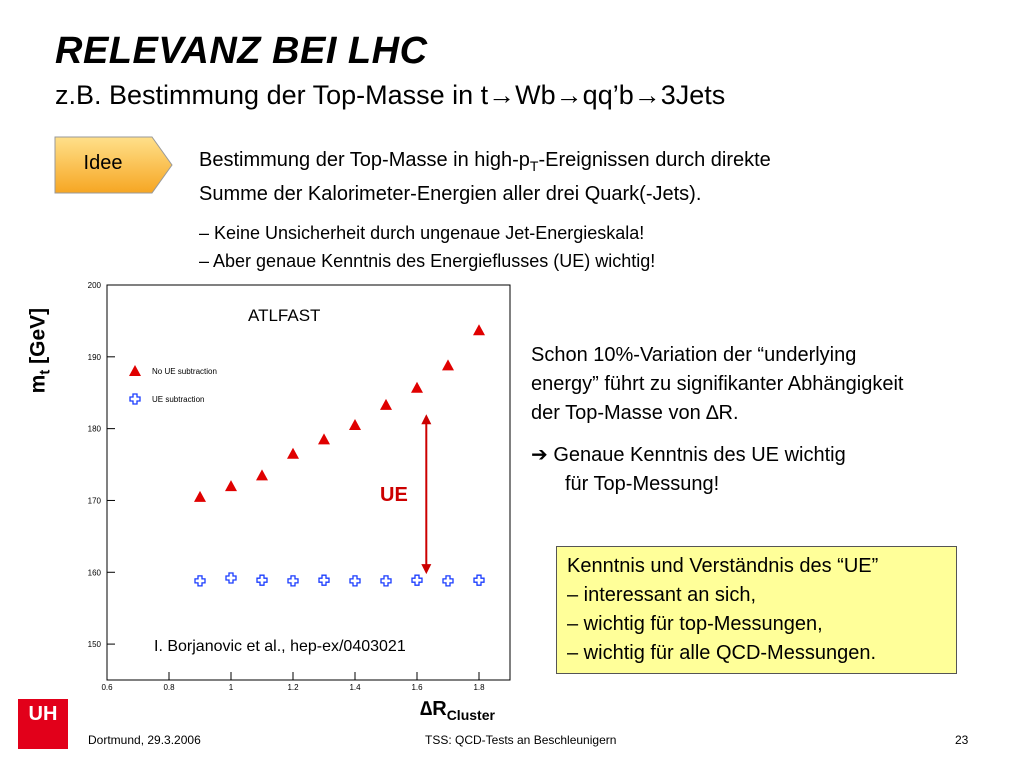  Describe the element at coordinates (695, 624) in the screenshot. I see `summary-line: – wichtig für top-Messungen,` at that location.